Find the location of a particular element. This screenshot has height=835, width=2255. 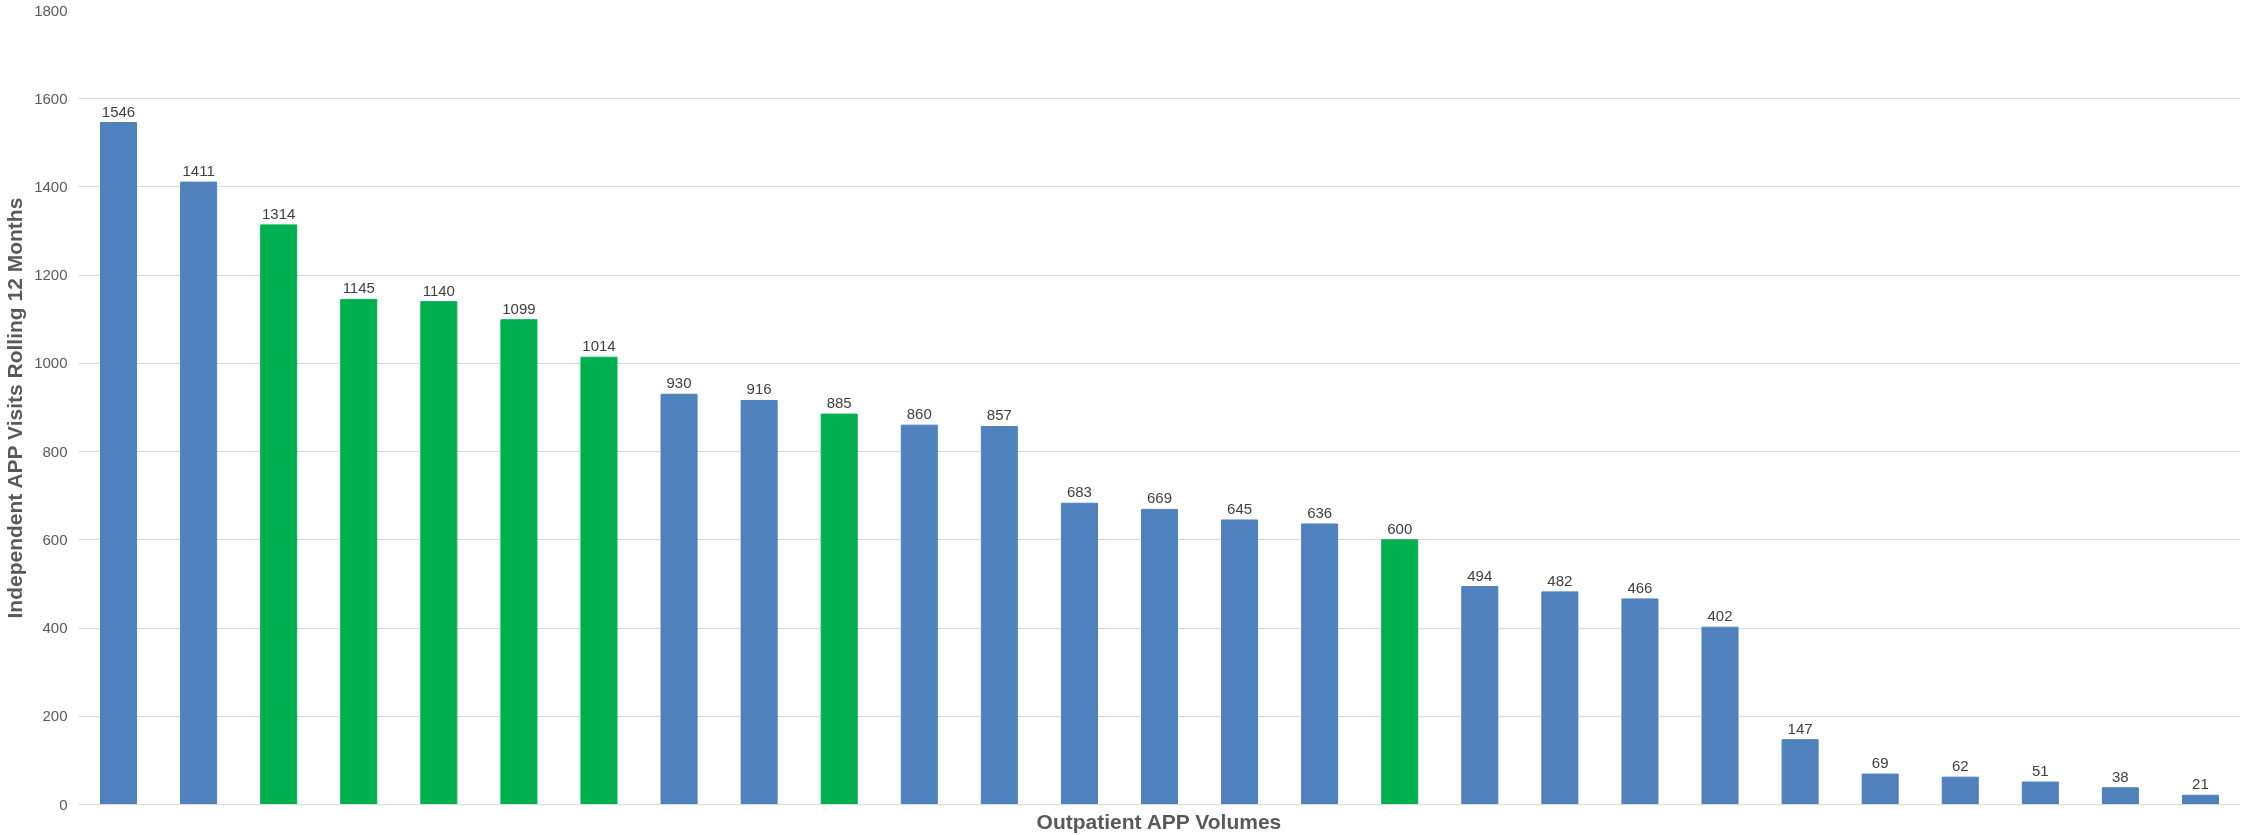

data-label: 916 is located at coordinates (759, 389).